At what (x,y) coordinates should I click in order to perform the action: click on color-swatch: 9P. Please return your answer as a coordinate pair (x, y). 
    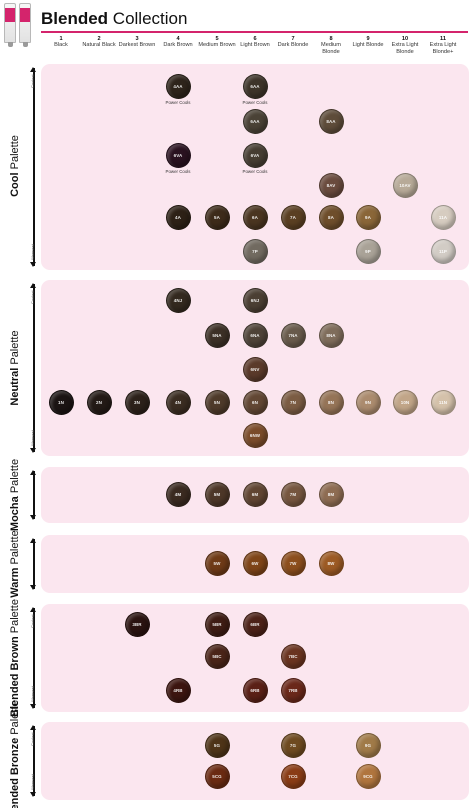
    Looking at the image, I should click on (368, 251).